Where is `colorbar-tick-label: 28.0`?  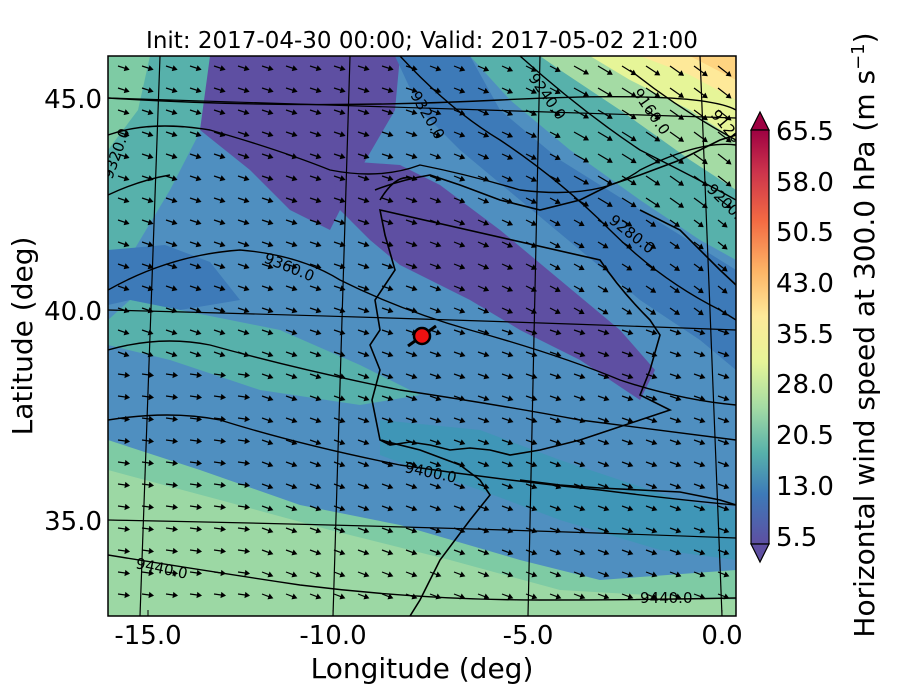
colorbar-tick-label: 28.0 is located at coordinates (805, 385).